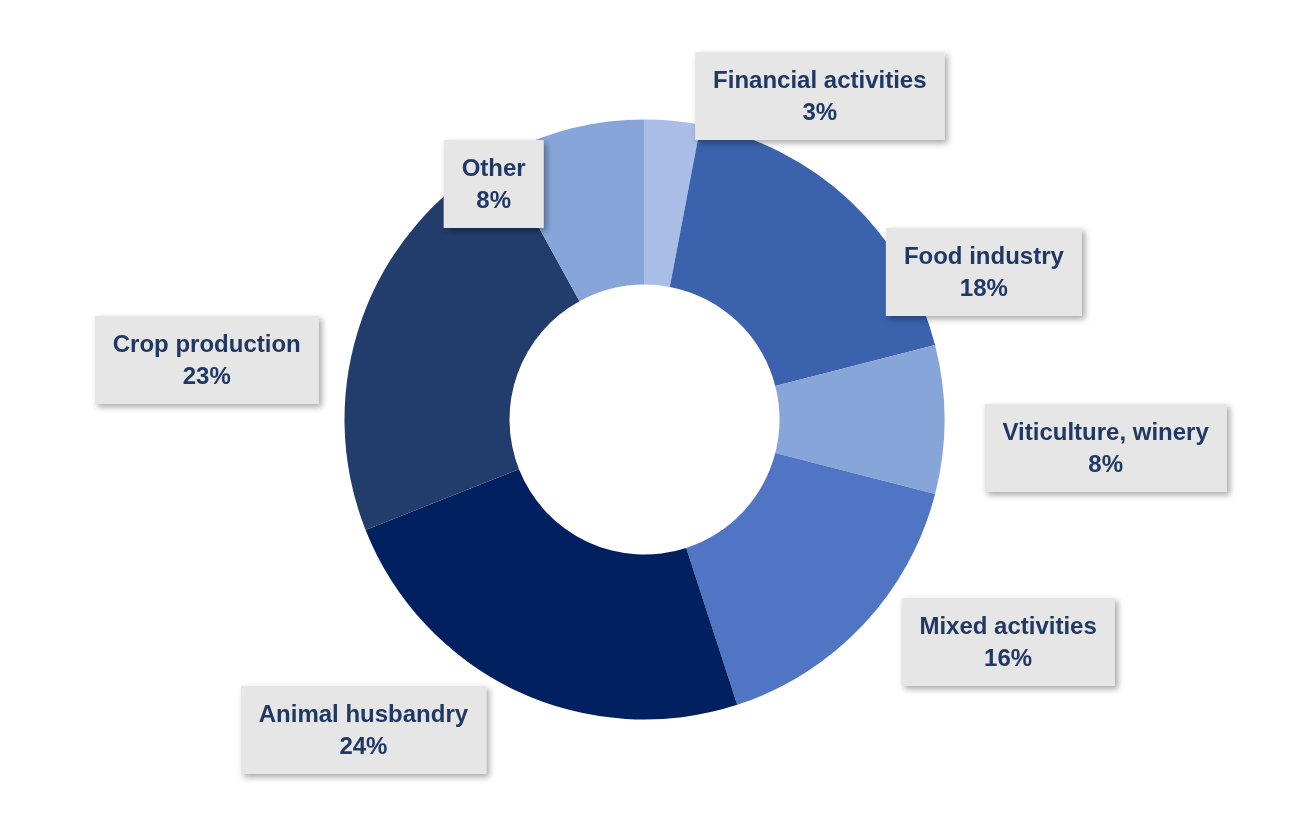  What do you see at coordinates (820, 80) in the screenshot?
I see `slice-label: Financial activities` at bounding box center [820, 80].